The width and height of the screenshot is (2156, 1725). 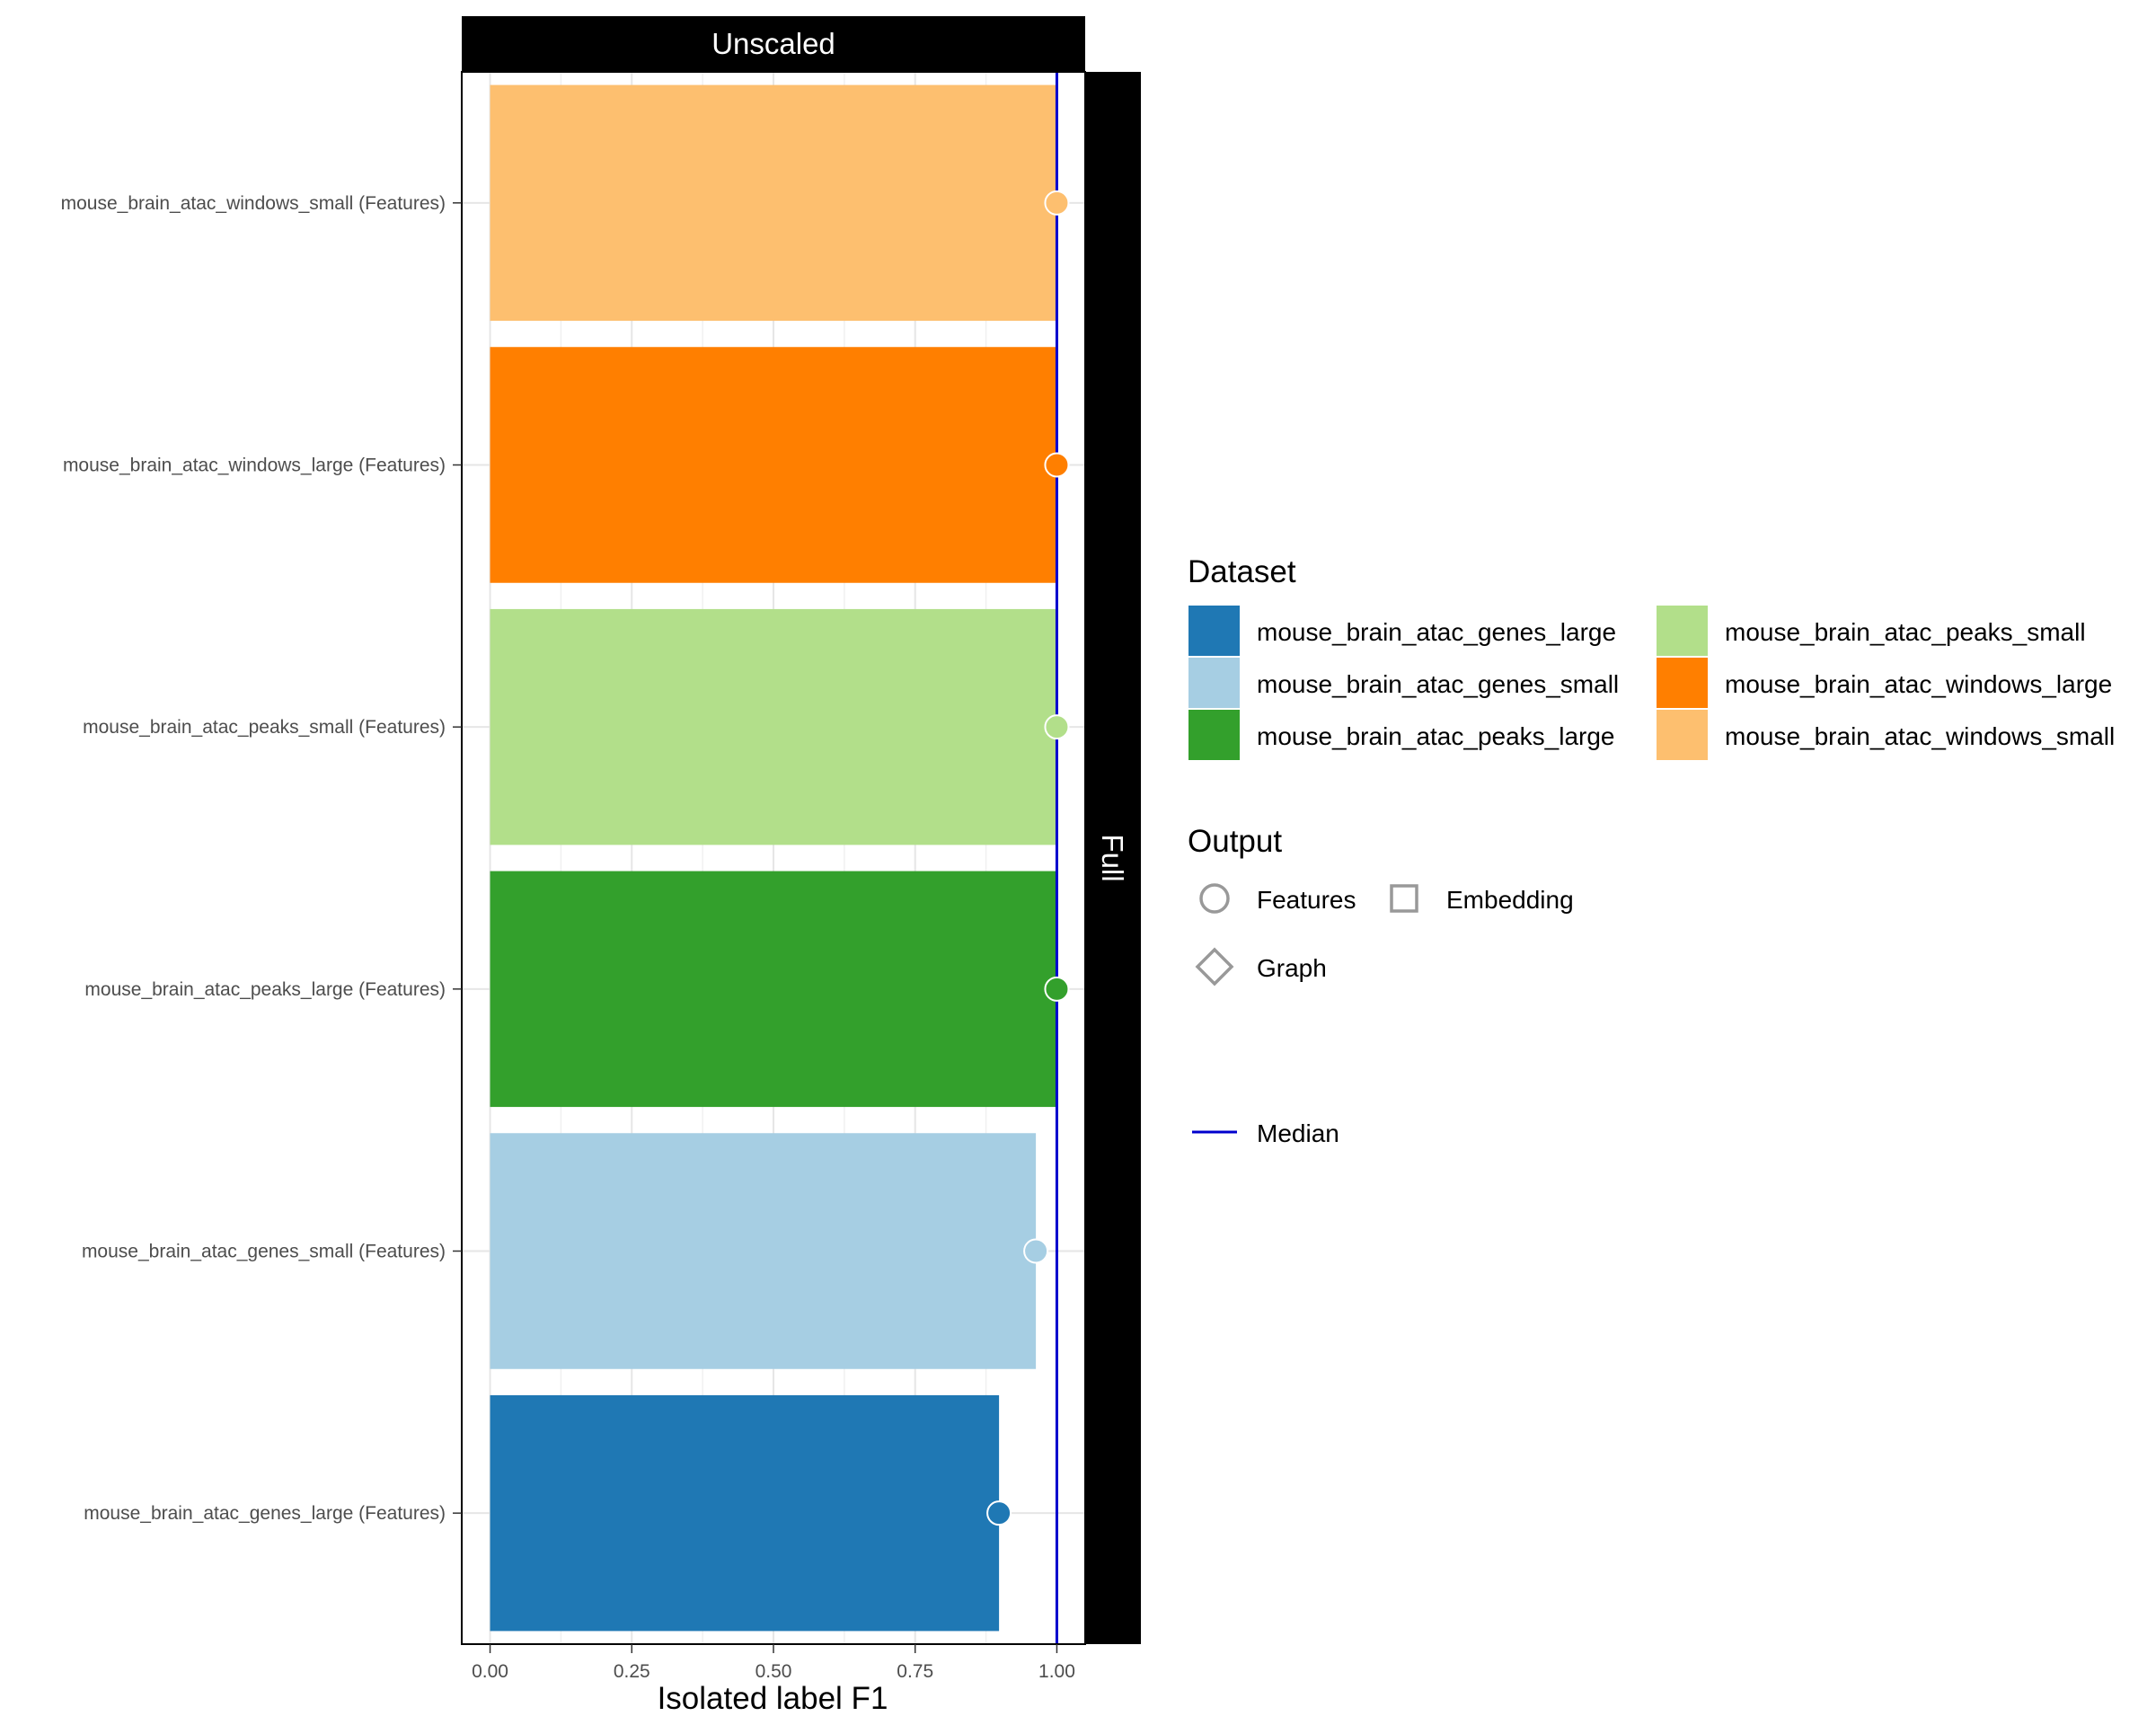 I want to click on points, so click(x=1028, y=858).